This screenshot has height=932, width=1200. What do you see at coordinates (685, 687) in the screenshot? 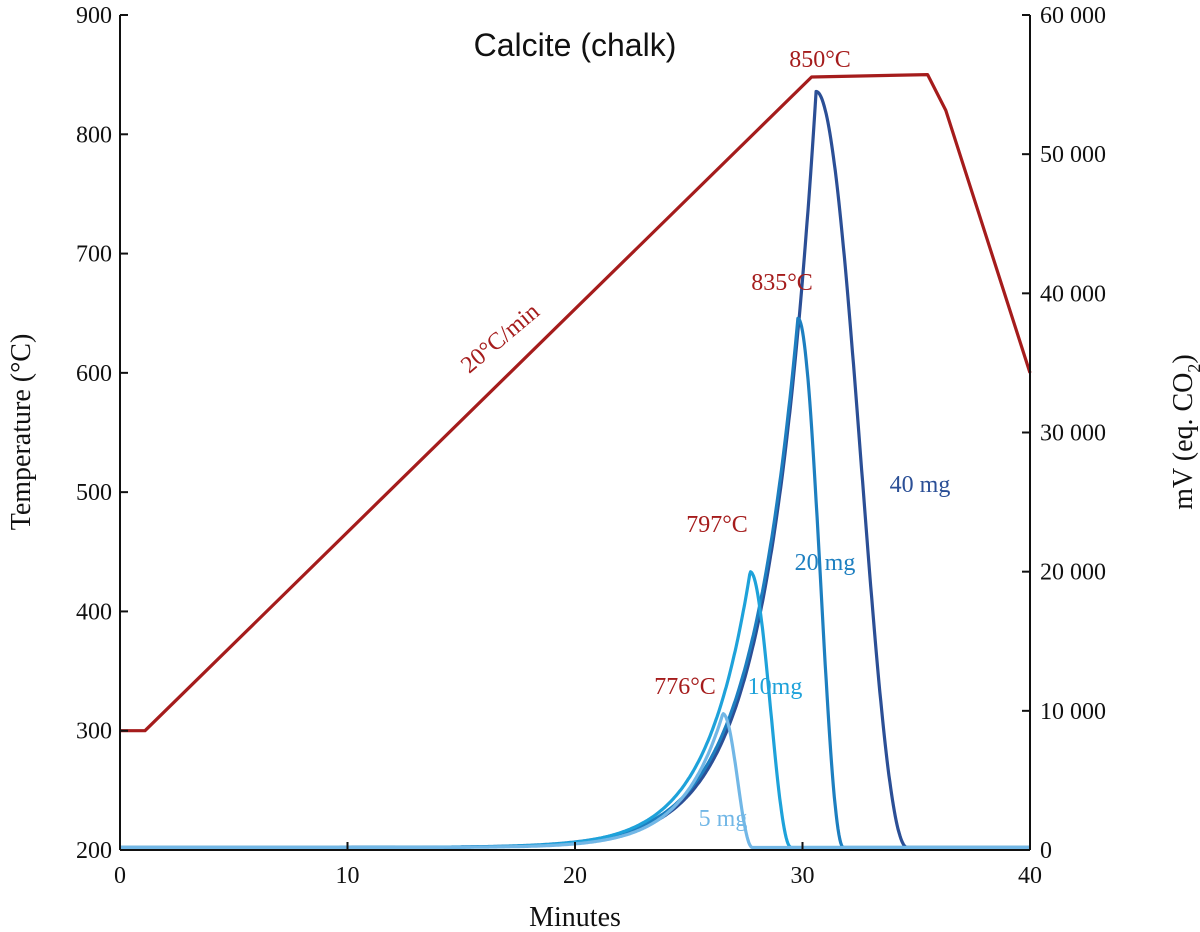
I see `temp-776-label: 776°C` at bounding box center [685, 687].